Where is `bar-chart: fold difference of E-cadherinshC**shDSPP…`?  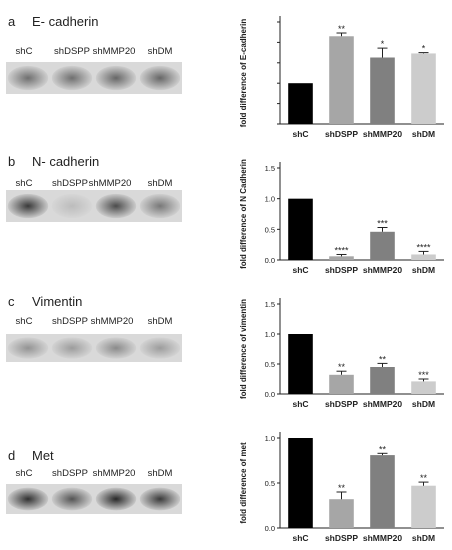 bar-chart: fold difference of E-cadherinshC**shDSPP… is located at coordinates (341, 77).